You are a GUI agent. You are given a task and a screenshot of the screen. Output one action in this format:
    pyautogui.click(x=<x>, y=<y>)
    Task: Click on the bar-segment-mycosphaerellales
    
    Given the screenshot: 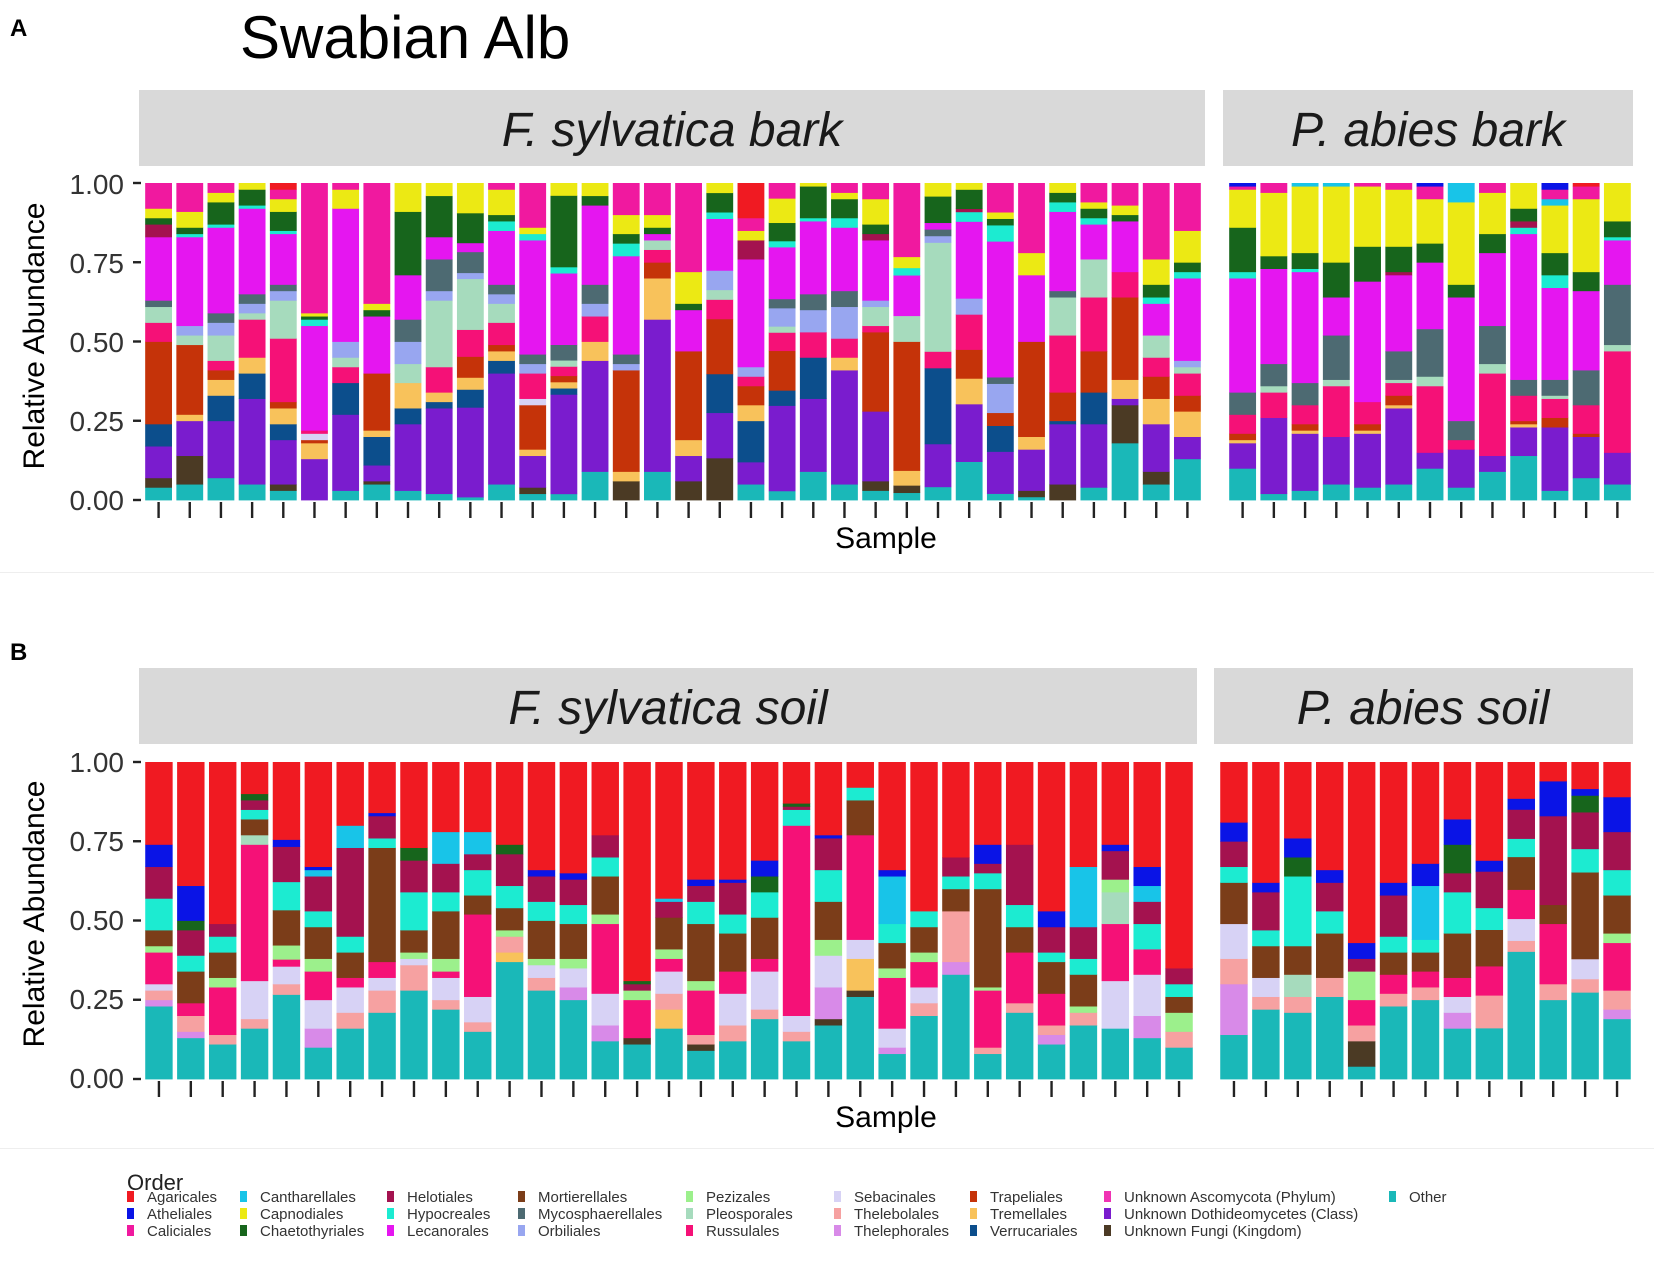 What is the action you would take?
    pyautogui.click(x=938, y=233)
    